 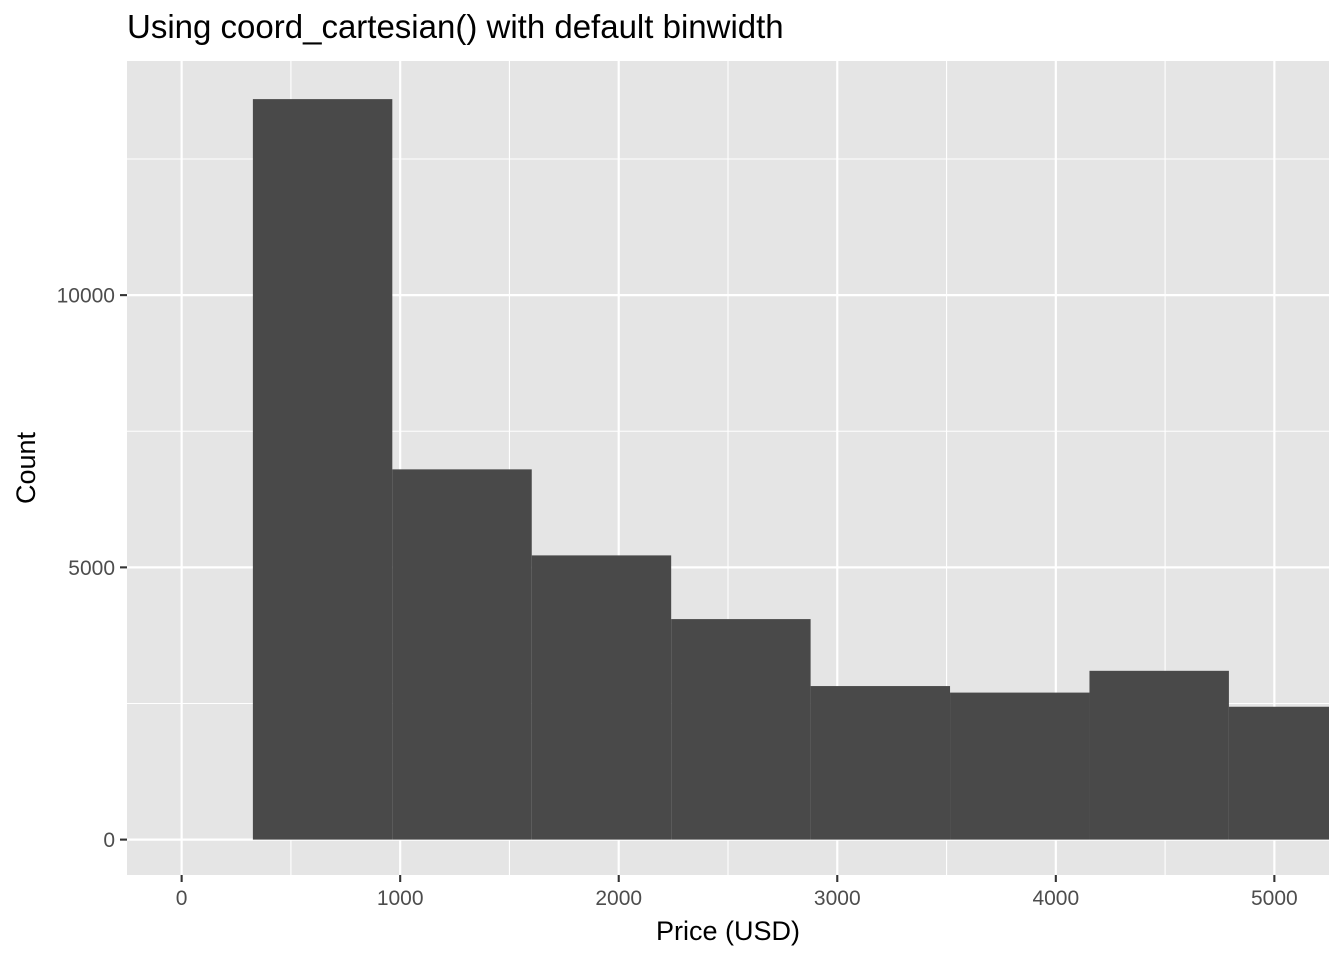 I want to click on y-tick-label: 10000, so click(x=86, y=296).